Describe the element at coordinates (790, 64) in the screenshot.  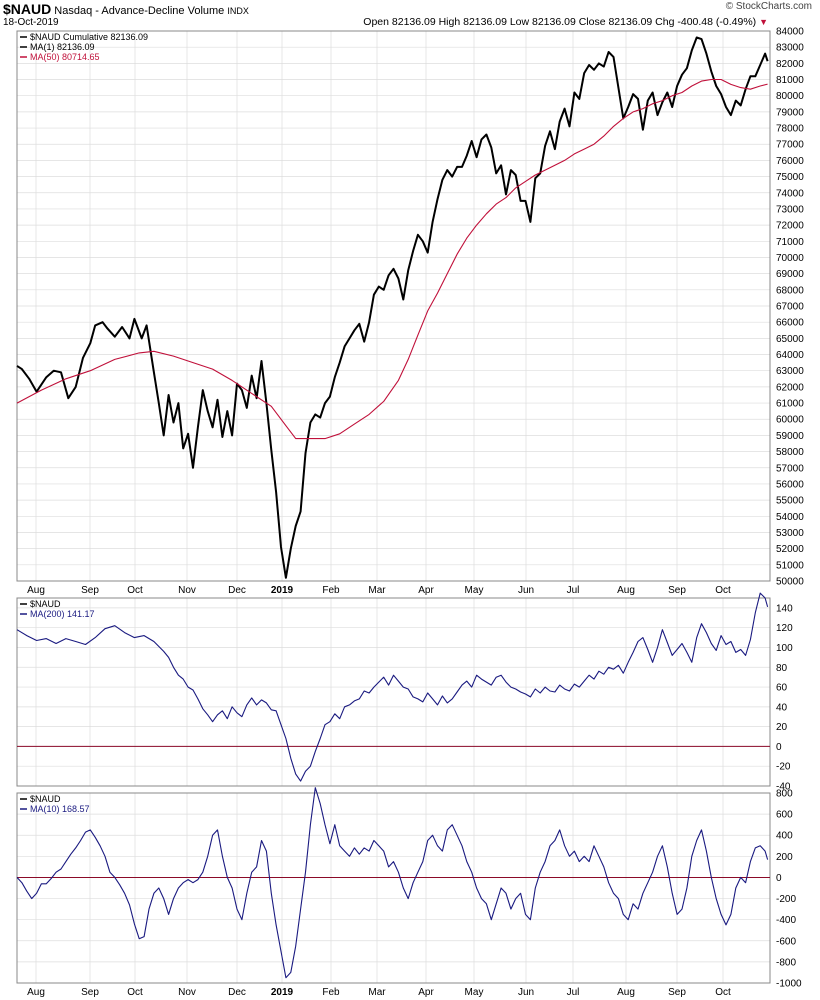
I see `y-tick-label: 82000` at that location.